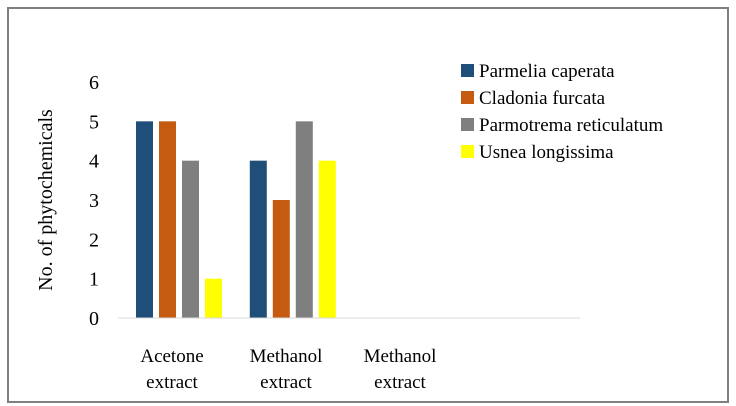 The image size is (736, 406). What do you see at coordinates (547, 71) in the screenshot?
I see `legend-label: Parmelia caperata` at bounding box center [547, 71].